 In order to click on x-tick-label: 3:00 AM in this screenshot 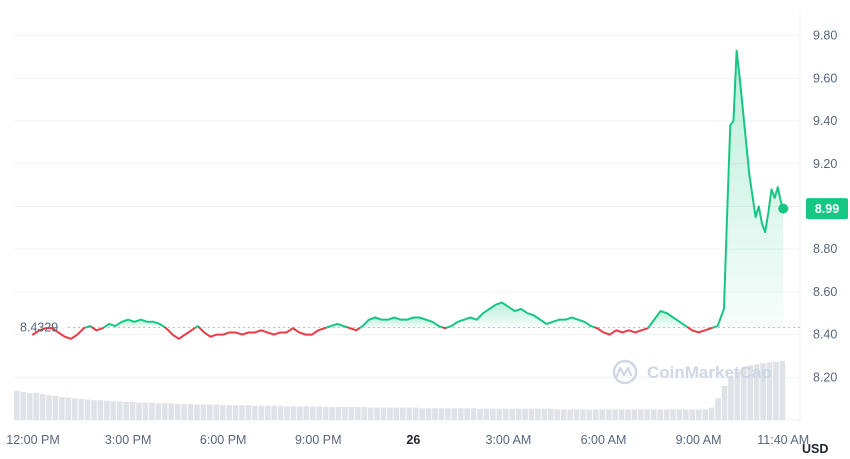, I will do `click(508, 440)`.